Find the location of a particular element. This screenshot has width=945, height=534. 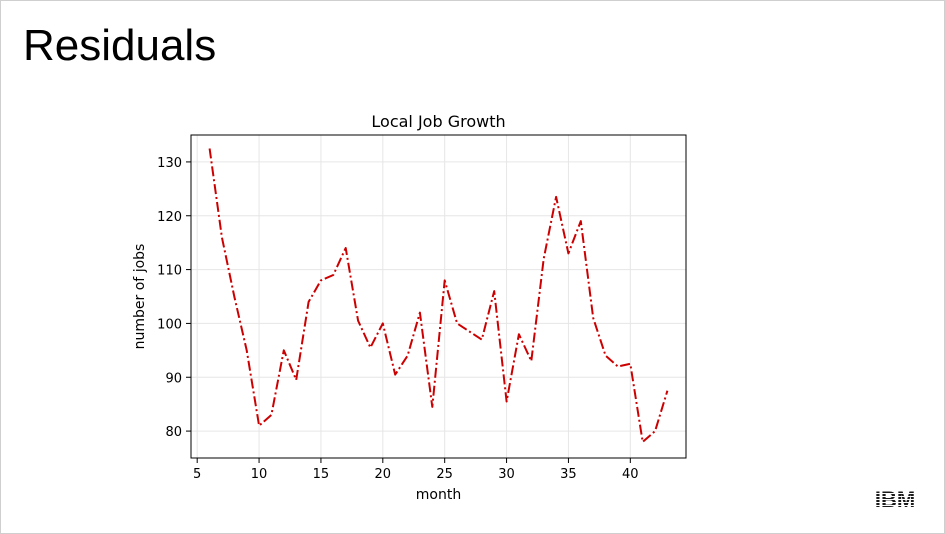

svg-text: IBM is located at coordinates (895, 499).